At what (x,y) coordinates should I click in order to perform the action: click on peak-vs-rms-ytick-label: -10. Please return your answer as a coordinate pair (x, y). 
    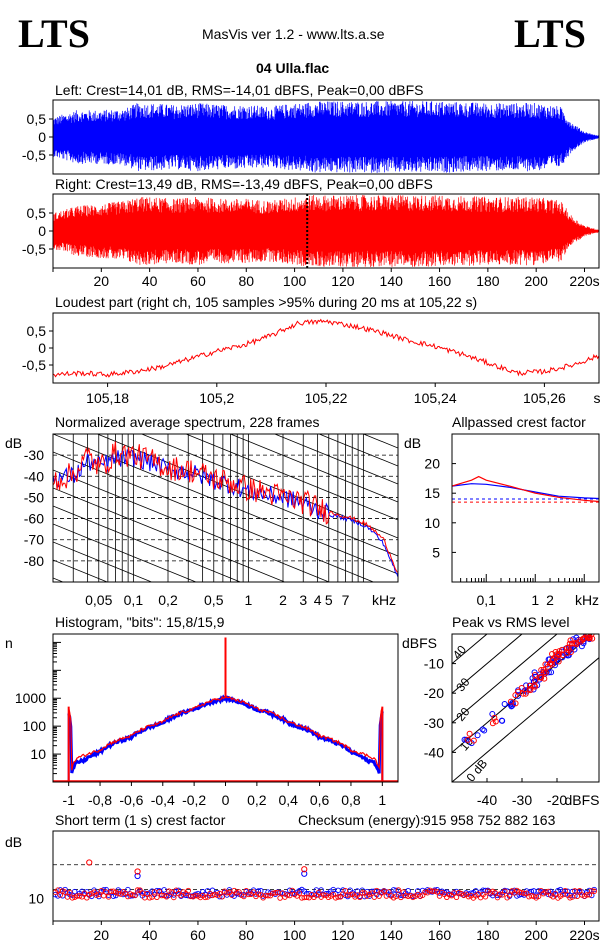
    Looking at the image, I should click on (434, 664).